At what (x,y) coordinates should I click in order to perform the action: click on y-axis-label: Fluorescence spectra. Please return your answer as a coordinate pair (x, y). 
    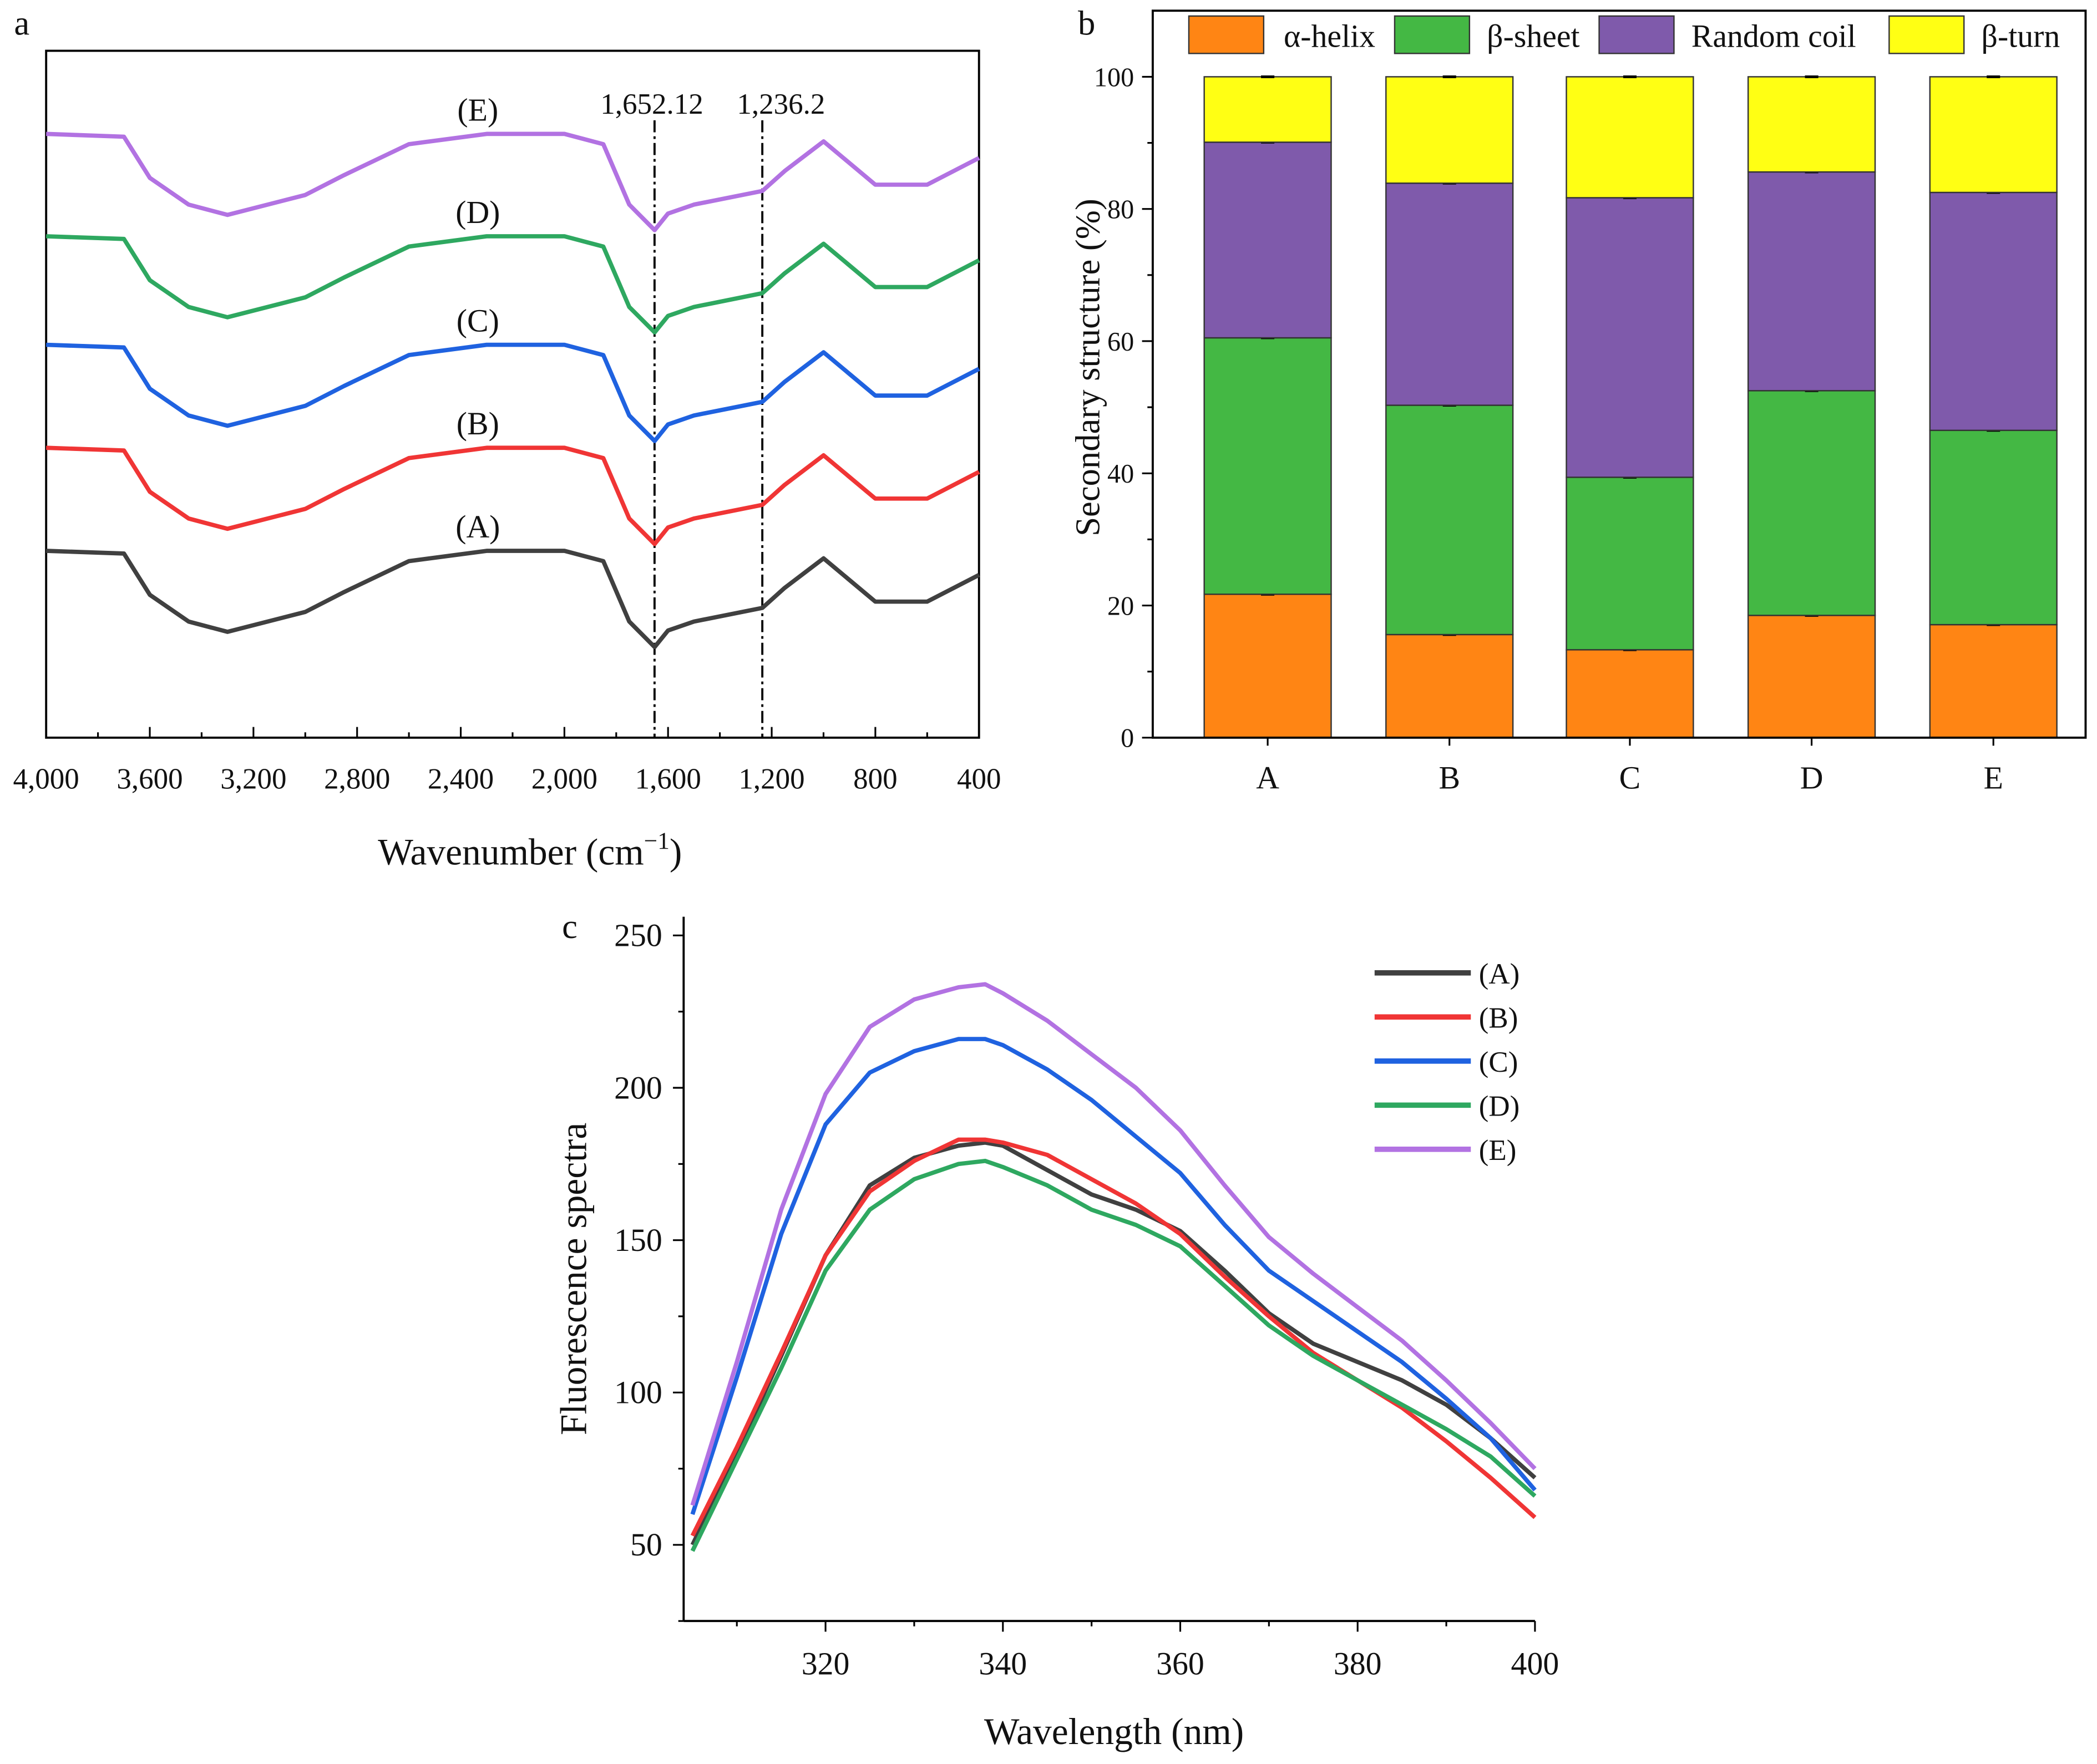
    Looking at the image, I should click on (574, 1279).